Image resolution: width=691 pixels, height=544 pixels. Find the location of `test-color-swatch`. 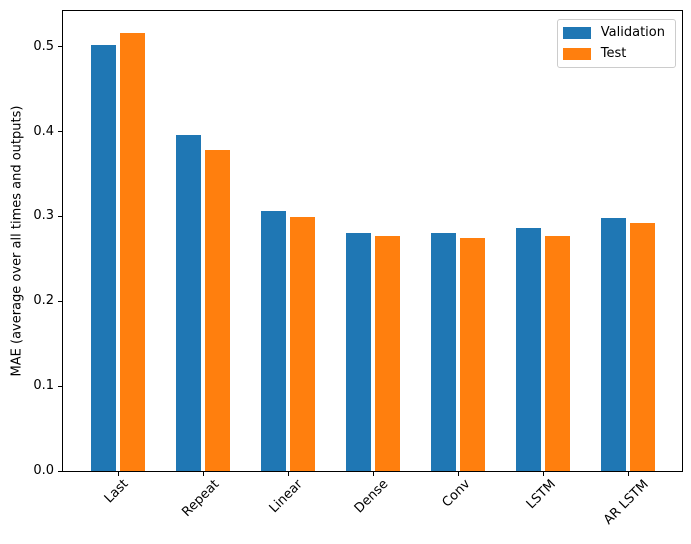

test-color-swatch is located at coordinates (576, 53).